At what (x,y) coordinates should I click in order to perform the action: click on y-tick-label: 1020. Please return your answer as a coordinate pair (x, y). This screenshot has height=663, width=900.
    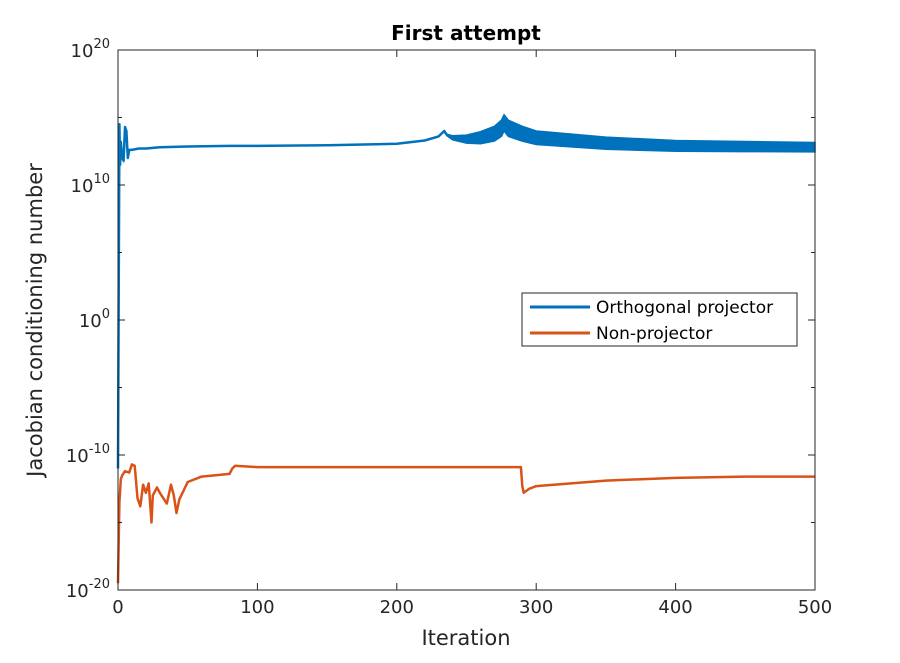
    Looking at the image, I should click on (90, 49).